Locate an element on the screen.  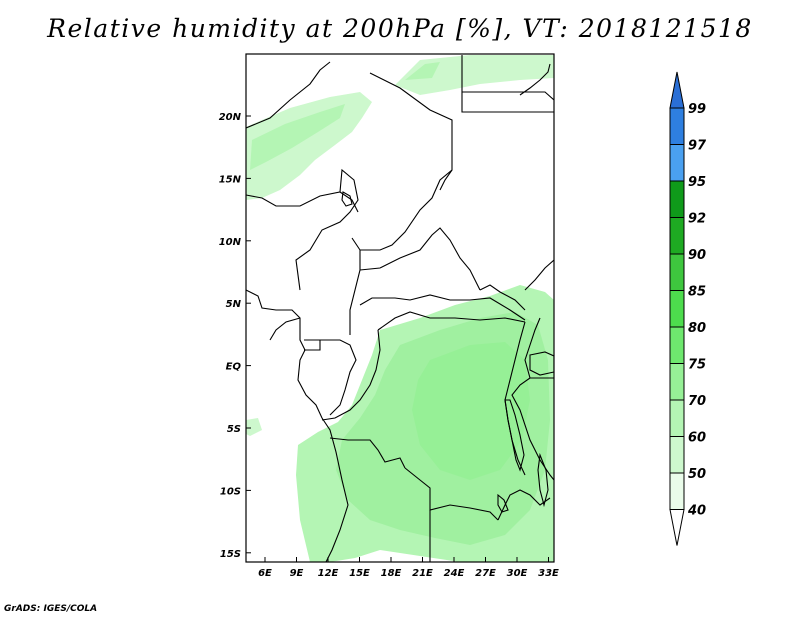
lon-tick-label: 30E is located at coordinates (517, 573).